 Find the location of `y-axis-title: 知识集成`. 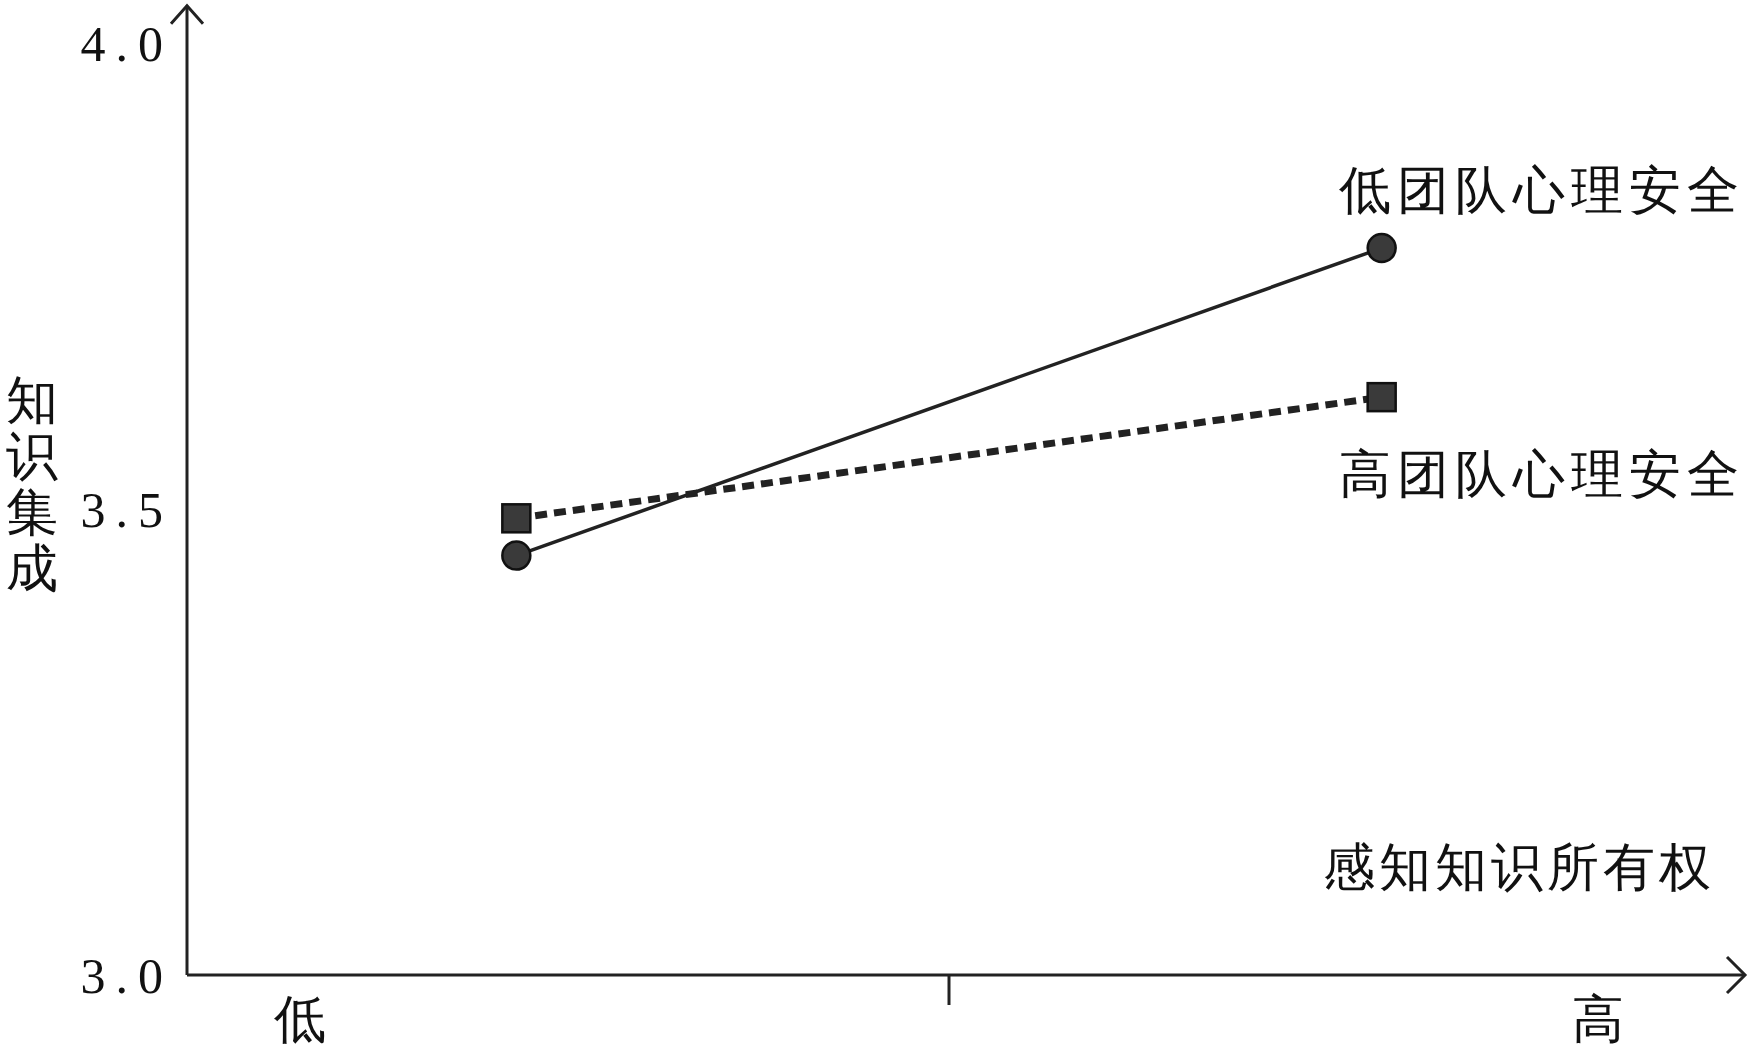

y-axis-title: 知识集成 is located at coordinates (32, 485).